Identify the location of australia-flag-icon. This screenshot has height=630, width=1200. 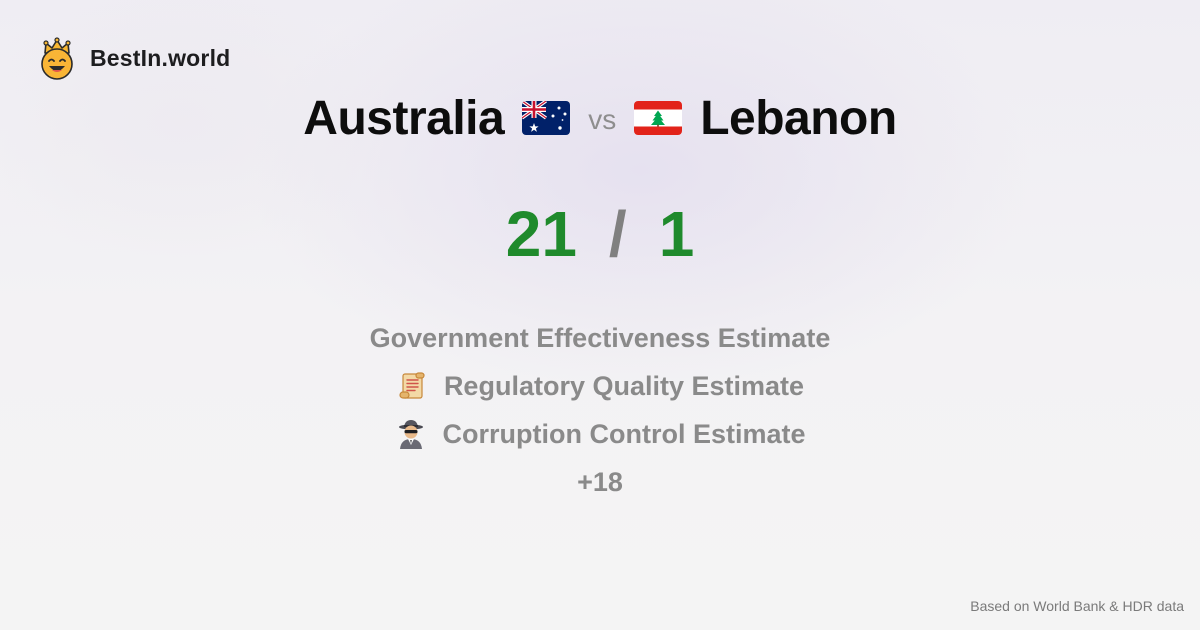
(546, 118).